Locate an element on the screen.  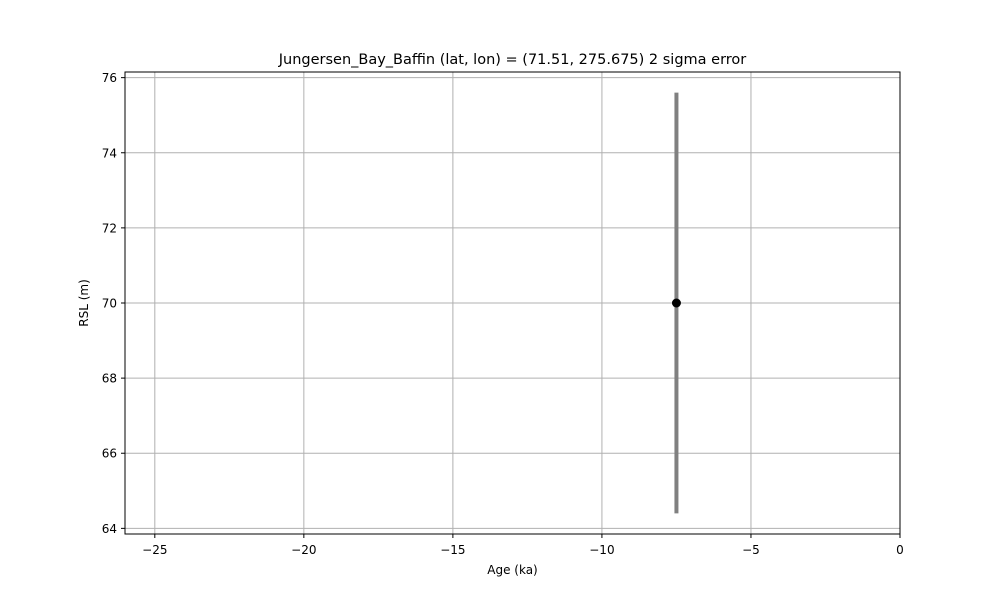
y-axis-label: RSL (m) is located at coordinates (84, 303).